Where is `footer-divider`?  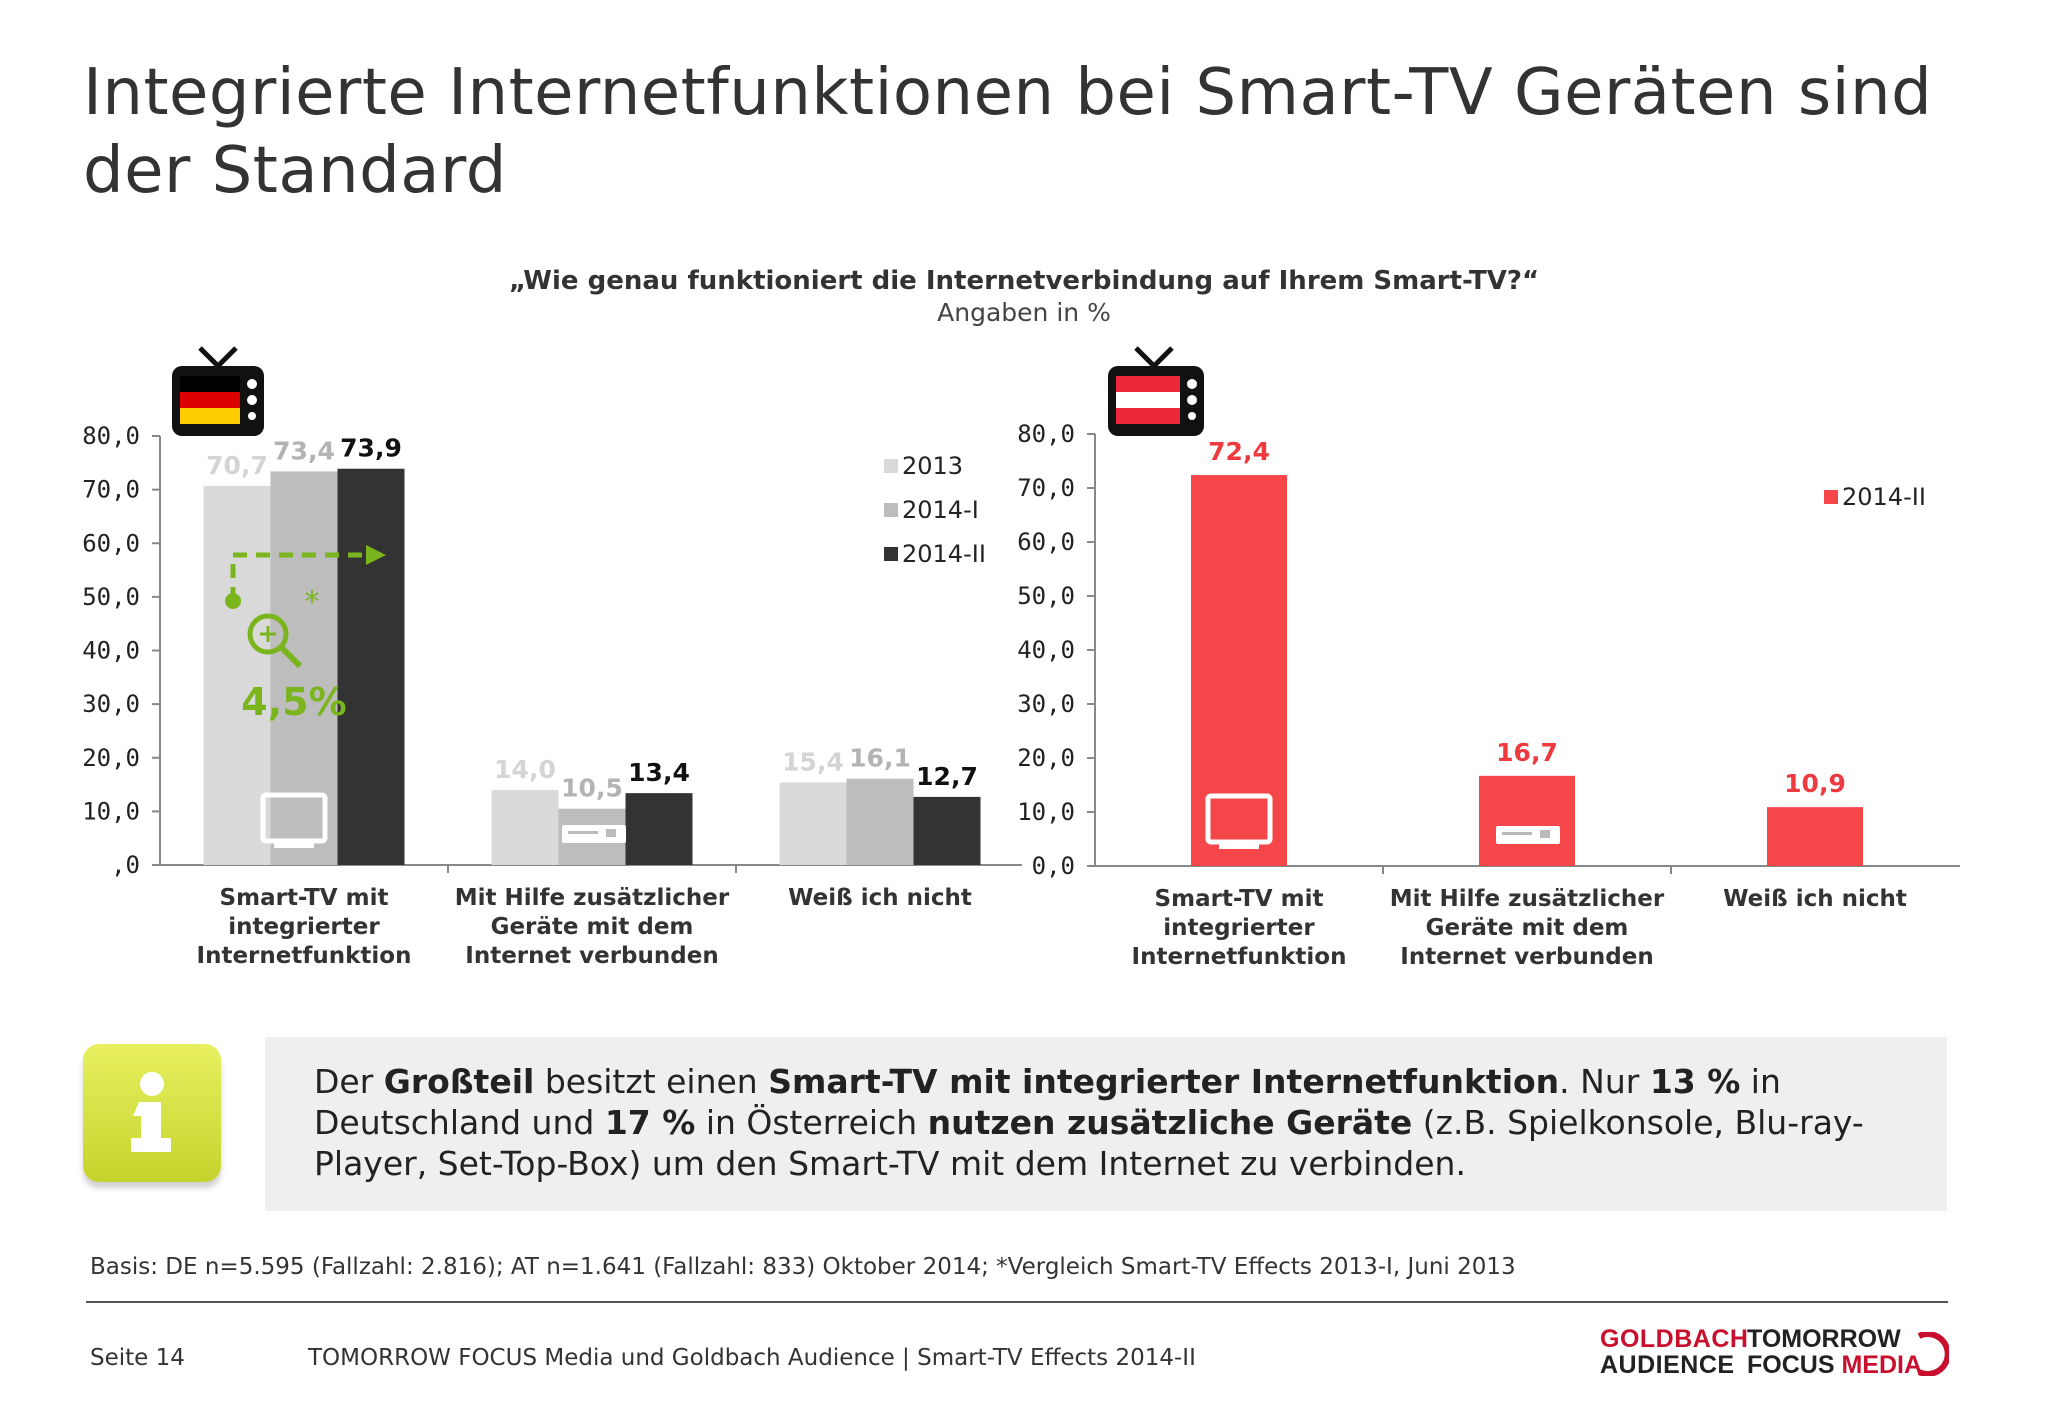
footer-divider is located at coordinates (1017, 1302).